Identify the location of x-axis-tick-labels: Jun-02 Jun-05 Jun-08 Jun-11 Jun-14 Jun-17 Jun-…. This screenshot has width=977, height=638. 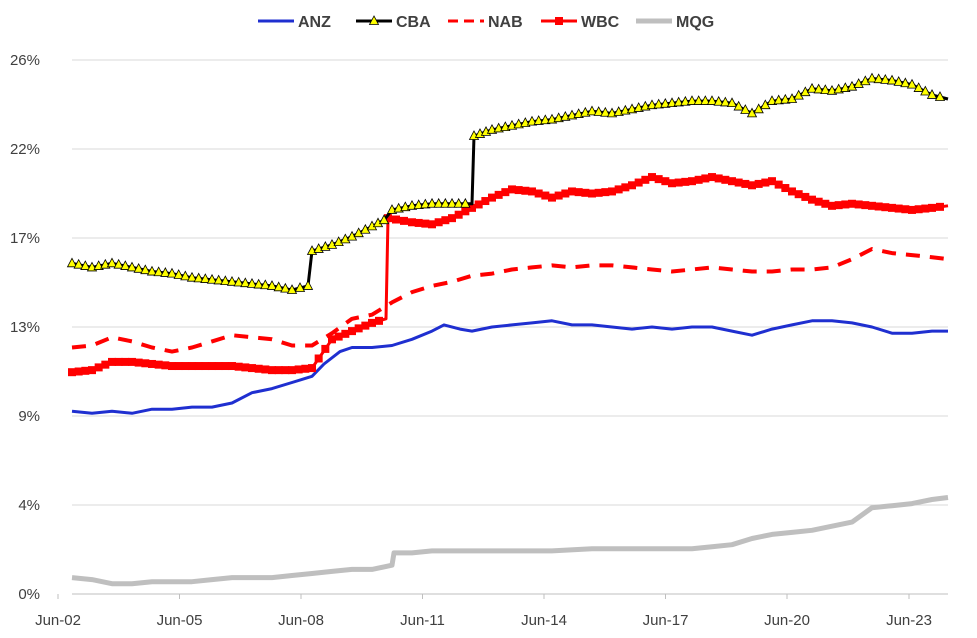
(483, 611).